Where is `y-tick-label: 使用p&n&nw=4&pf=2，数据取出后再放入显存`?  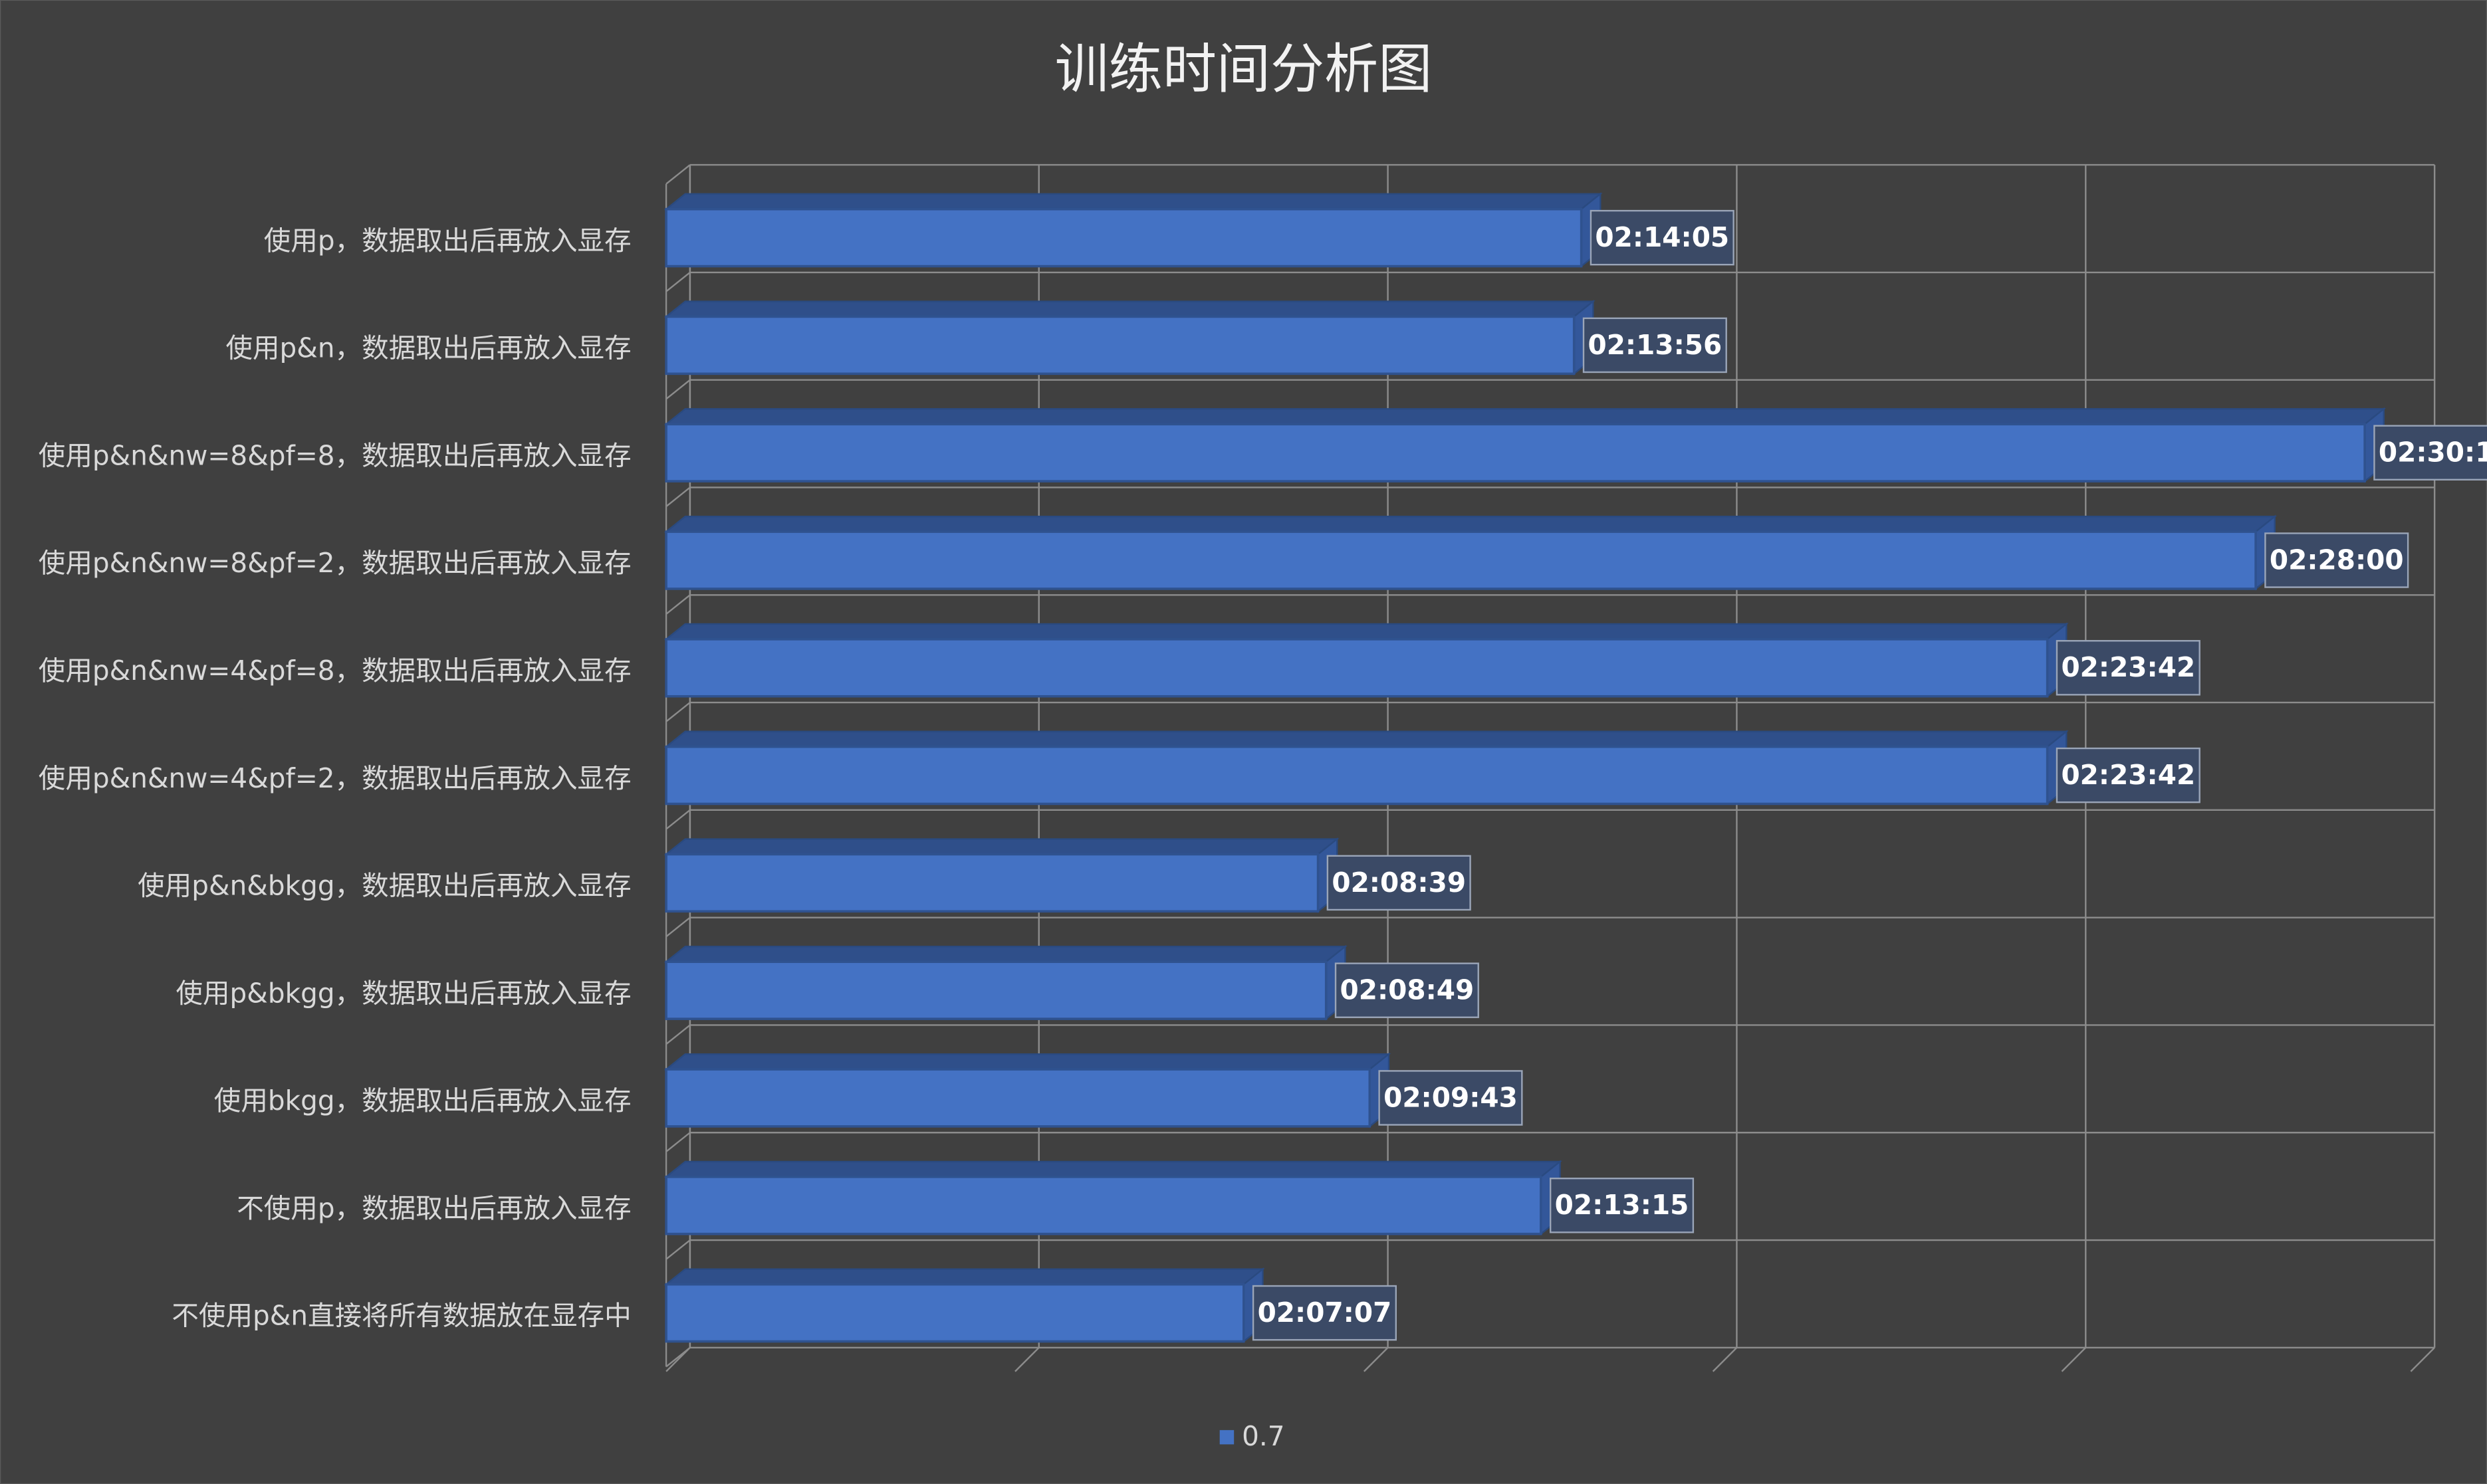 y-tick-label: 使用p&n&nw=4&pf=2，数据取出后再放入显存 is located at coordinates (336, 778).